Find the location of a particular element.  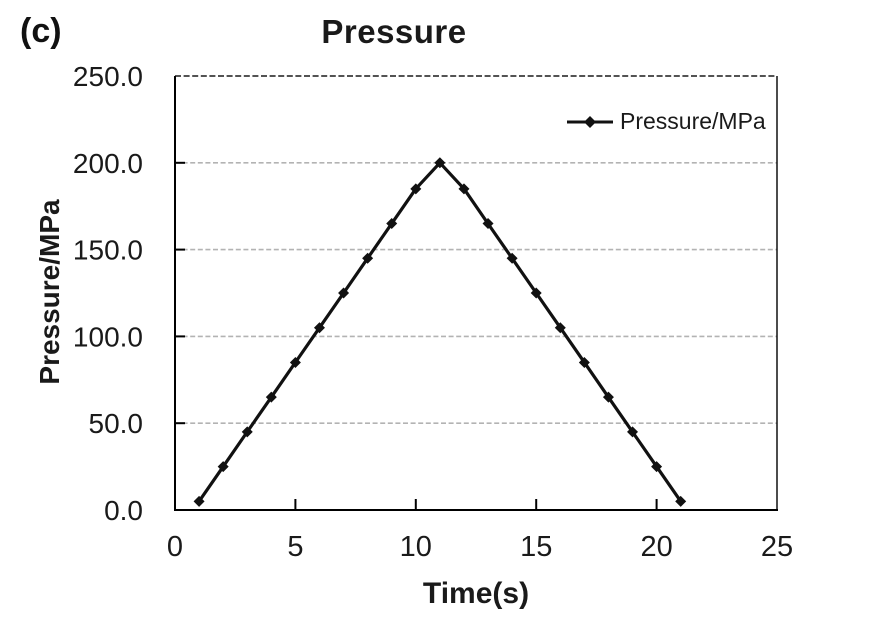

legend-marker-icon is located at coordinates (590, 121).